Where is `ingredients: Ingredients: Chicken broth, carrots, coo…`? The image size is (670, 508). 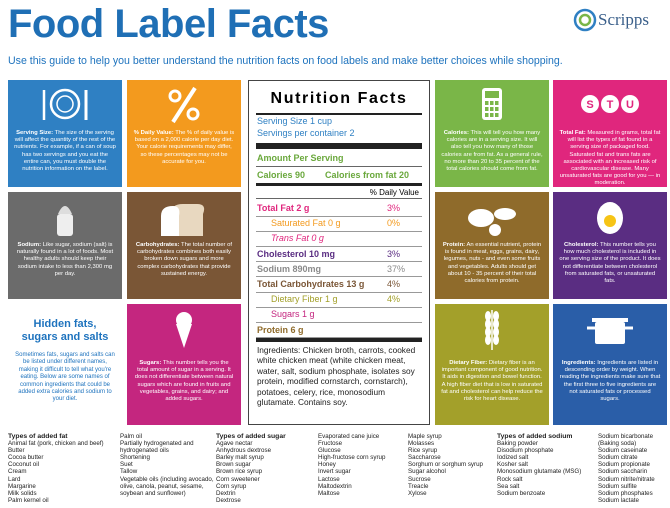 ingredients: Ingredients: Chicken broth, carrots, coo… is located at coordinates (336, 376).